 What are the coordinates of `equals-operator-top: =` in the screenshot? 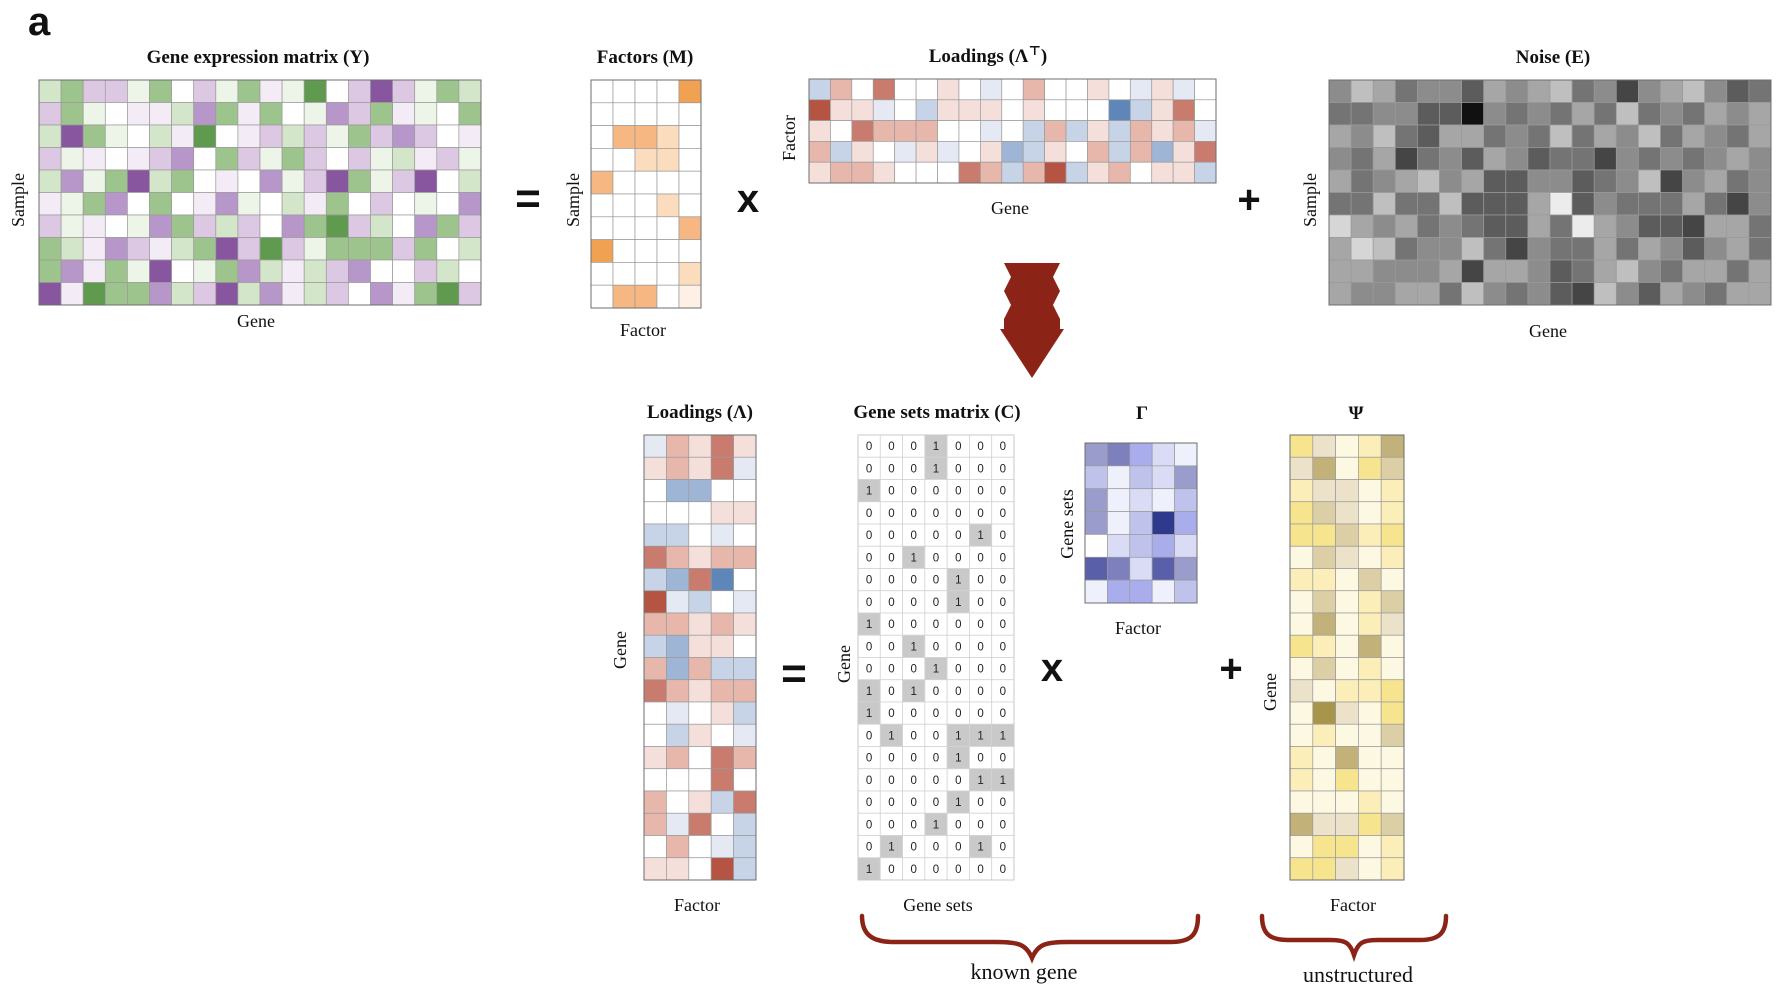 It's located at (528, 198).